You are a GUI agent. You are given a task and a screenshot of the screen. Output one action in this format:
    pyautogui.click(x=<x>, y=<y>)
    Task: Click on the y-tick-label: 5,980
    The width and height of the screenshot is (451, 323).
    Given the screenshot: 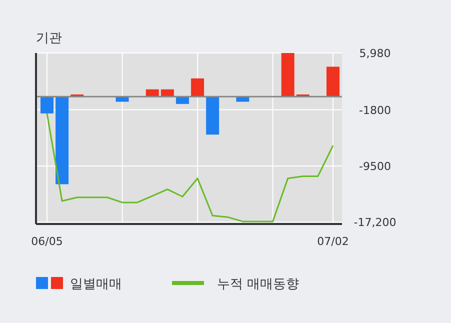 What is the action you would take?
    pyautogui.click(x=375, y=53)
    